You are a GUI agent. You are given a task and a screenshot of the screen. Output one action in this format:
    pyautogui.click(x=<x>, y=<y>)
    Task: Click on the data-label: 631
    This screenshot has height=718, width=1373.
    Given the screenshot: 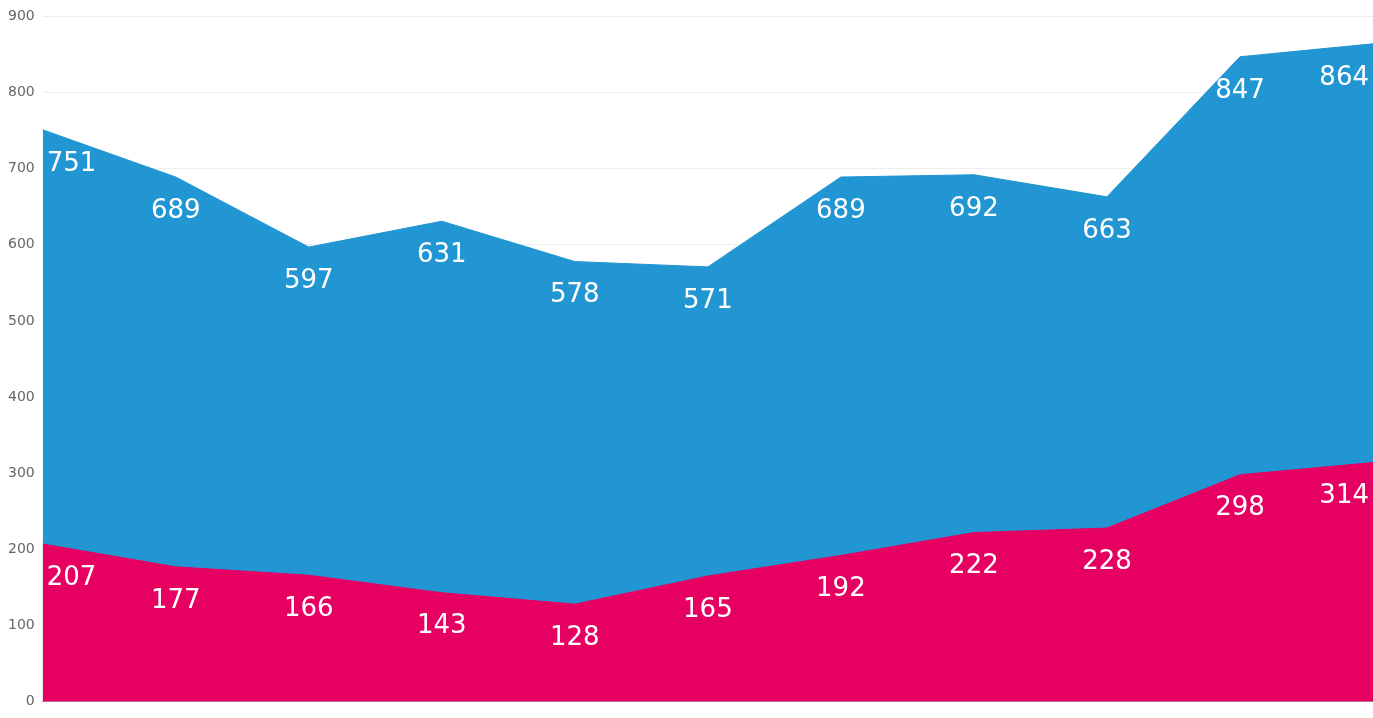 What is the action you would take?
    pyautogui.click(x=441, y=252)
    